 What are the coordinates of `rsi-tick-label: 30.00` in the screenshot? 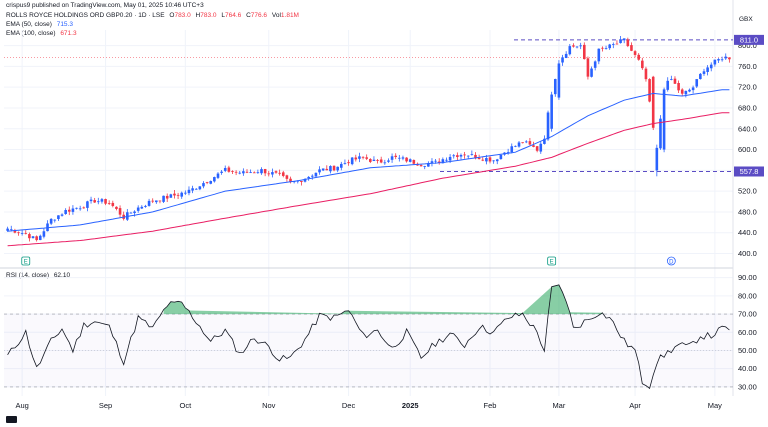 It's located at (747, 386).